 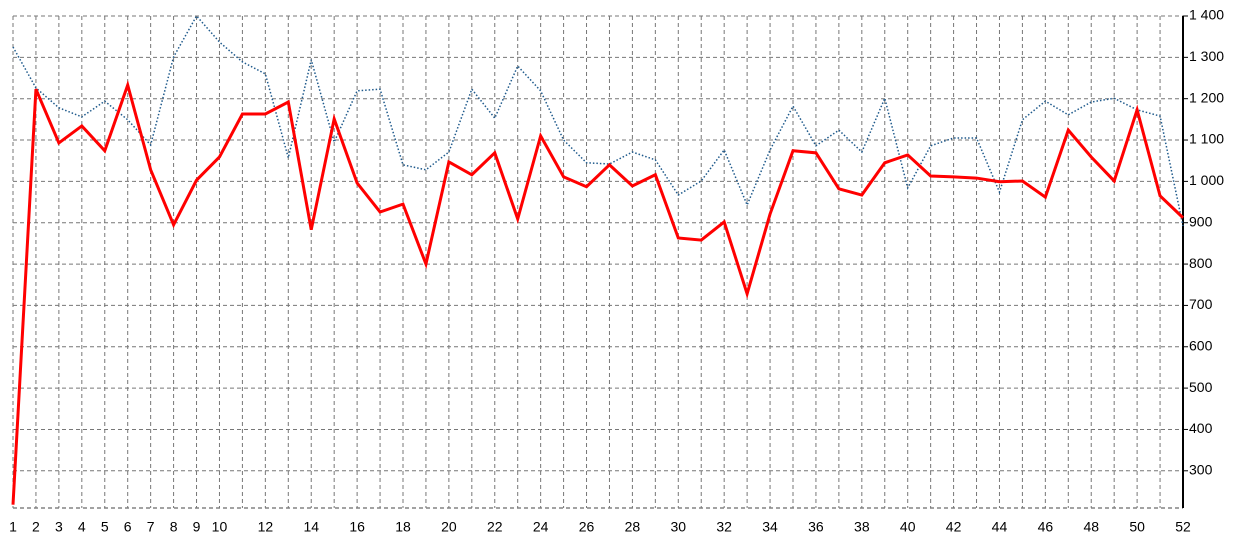 I want to click on y-tick-label: 500, so click(x=1201, y=387).